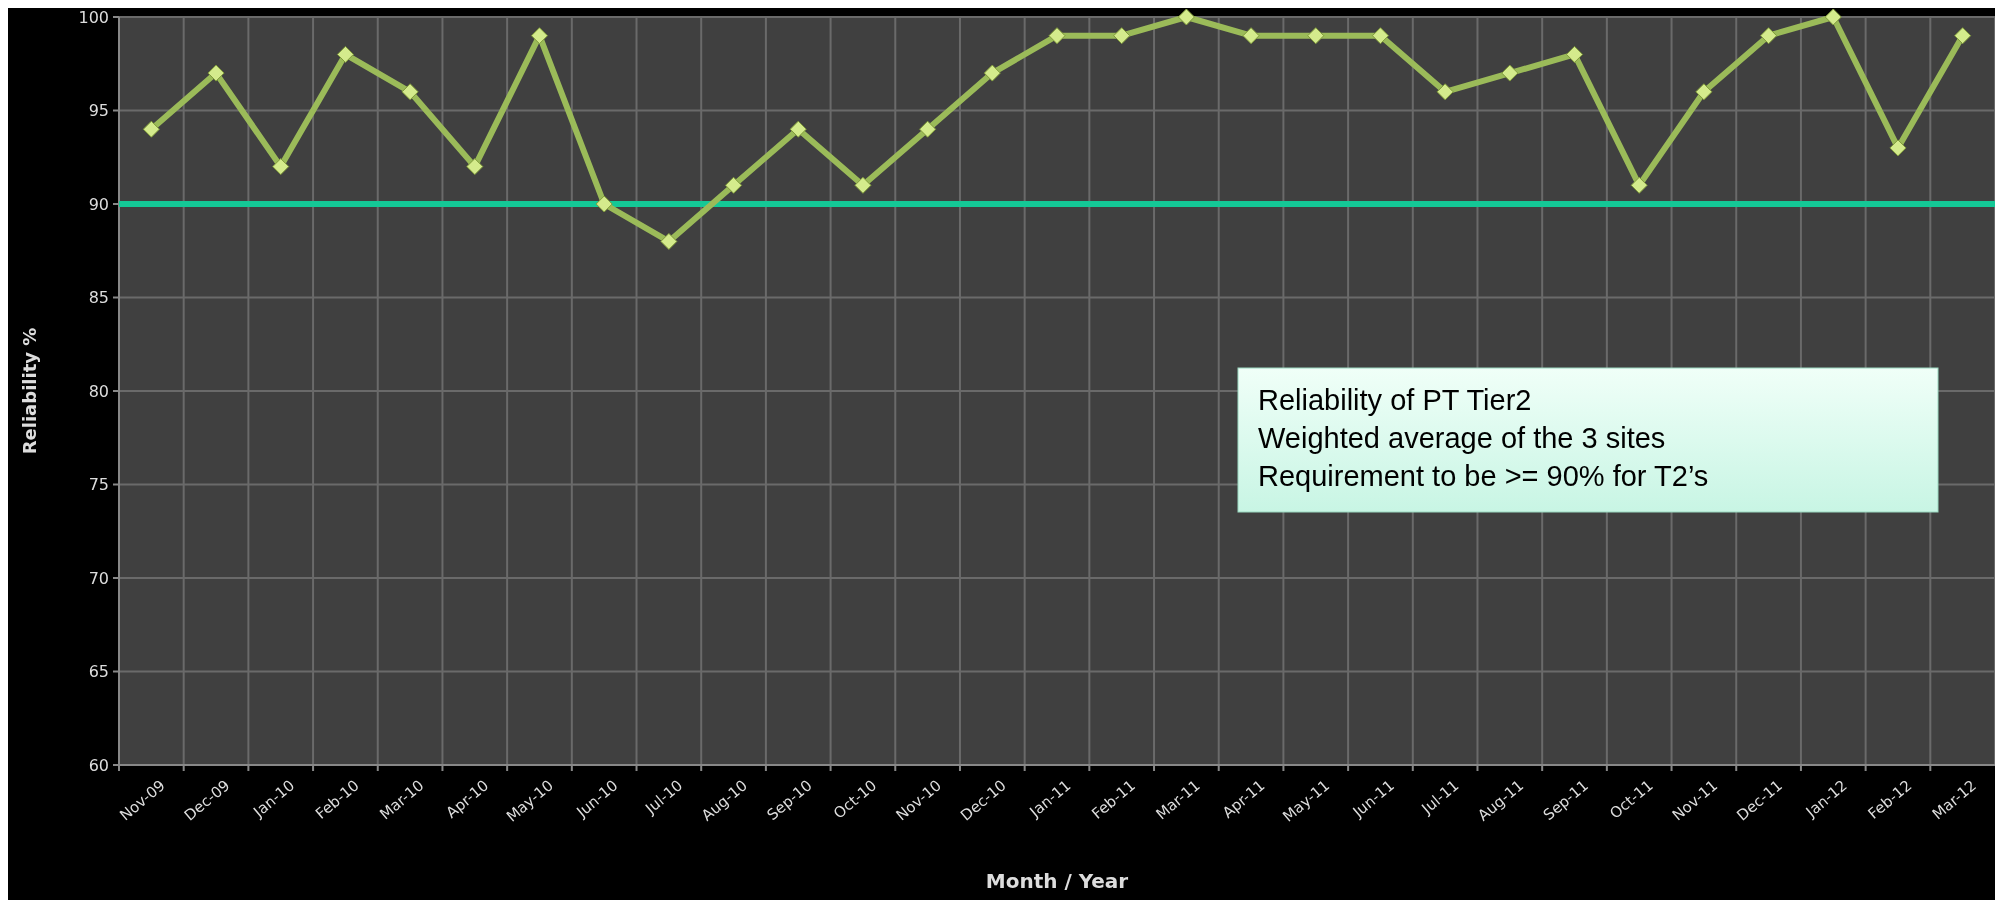 Image resolution: width=2003 pixels, height=908 pixels. What do you see at coordinates (98, 672) in the screenshot?
I see `y-tick-label: 65` at bounding box center [98, 672].